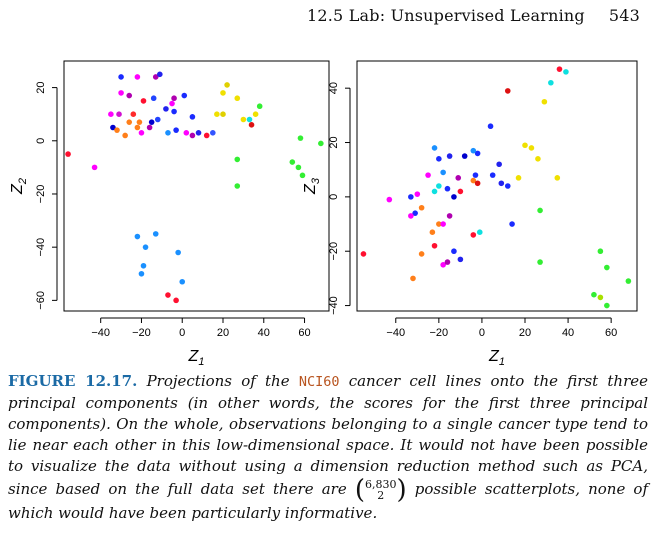 The height and width of the screenshot is (534, 652). Describe the element at coordinates (319, 382) in the screenshot. I see `dataset-name: NCI60` at that location.